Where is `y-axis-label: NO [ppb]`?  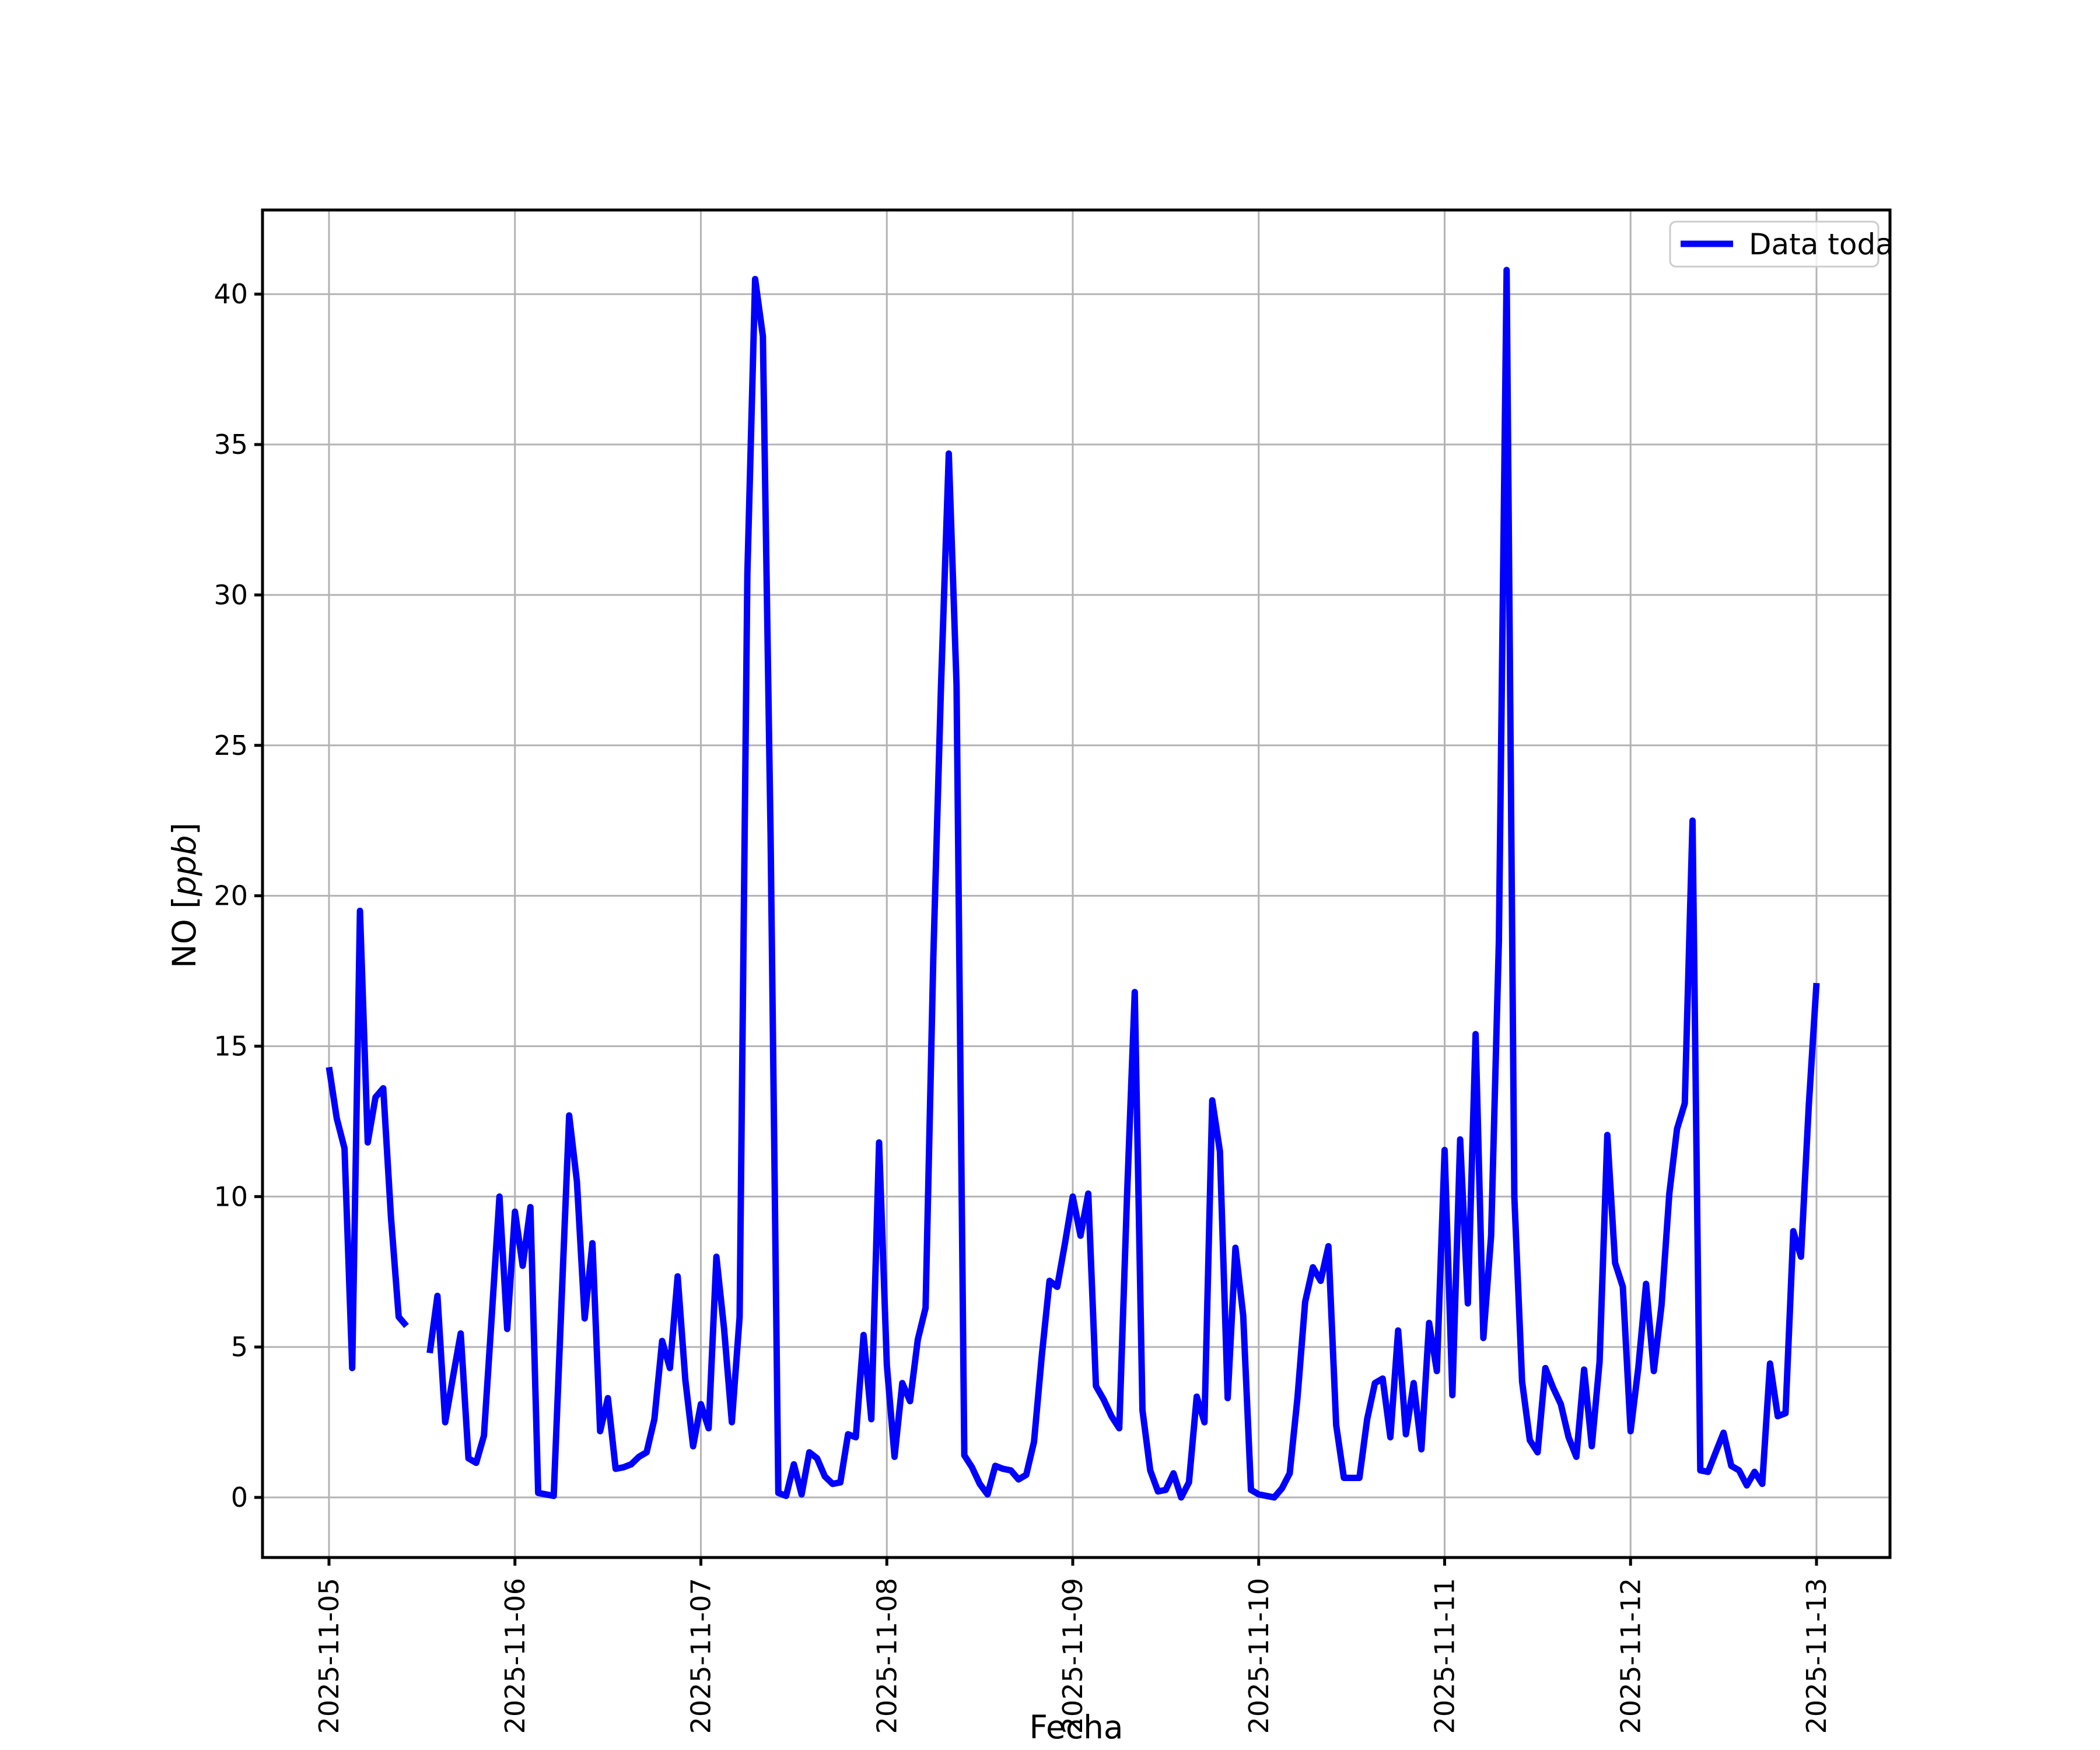
y-axis-label: NO [ppb] is located at coordinates (184, 895).